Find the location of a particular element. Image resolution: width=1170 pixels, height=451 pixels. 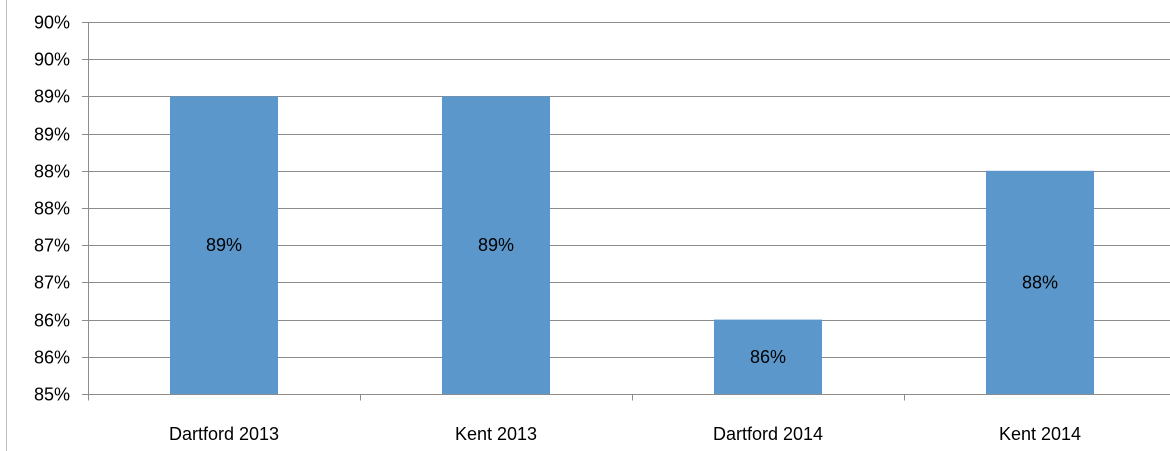

x-category-label: Dartford 2013 is located at coordinates (224, 434).